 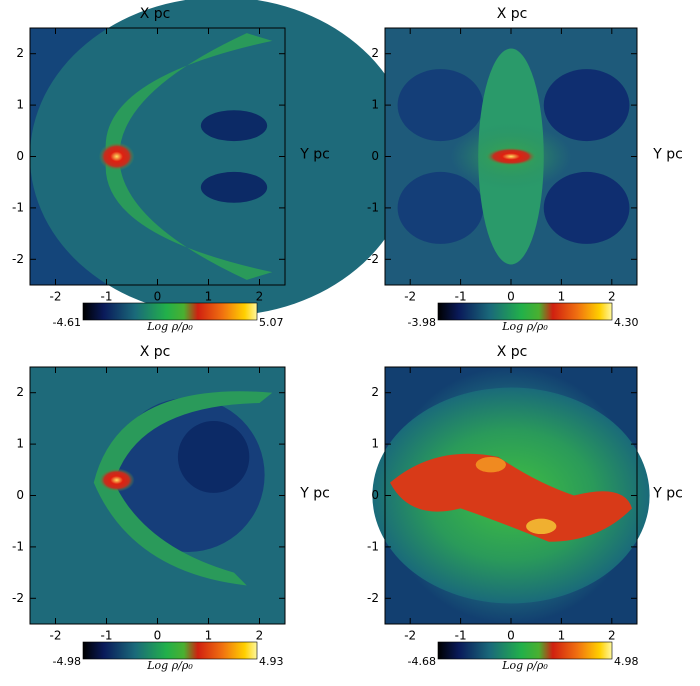 I want to click on colorbar-min: -4.98, so click(x=67, y=661).